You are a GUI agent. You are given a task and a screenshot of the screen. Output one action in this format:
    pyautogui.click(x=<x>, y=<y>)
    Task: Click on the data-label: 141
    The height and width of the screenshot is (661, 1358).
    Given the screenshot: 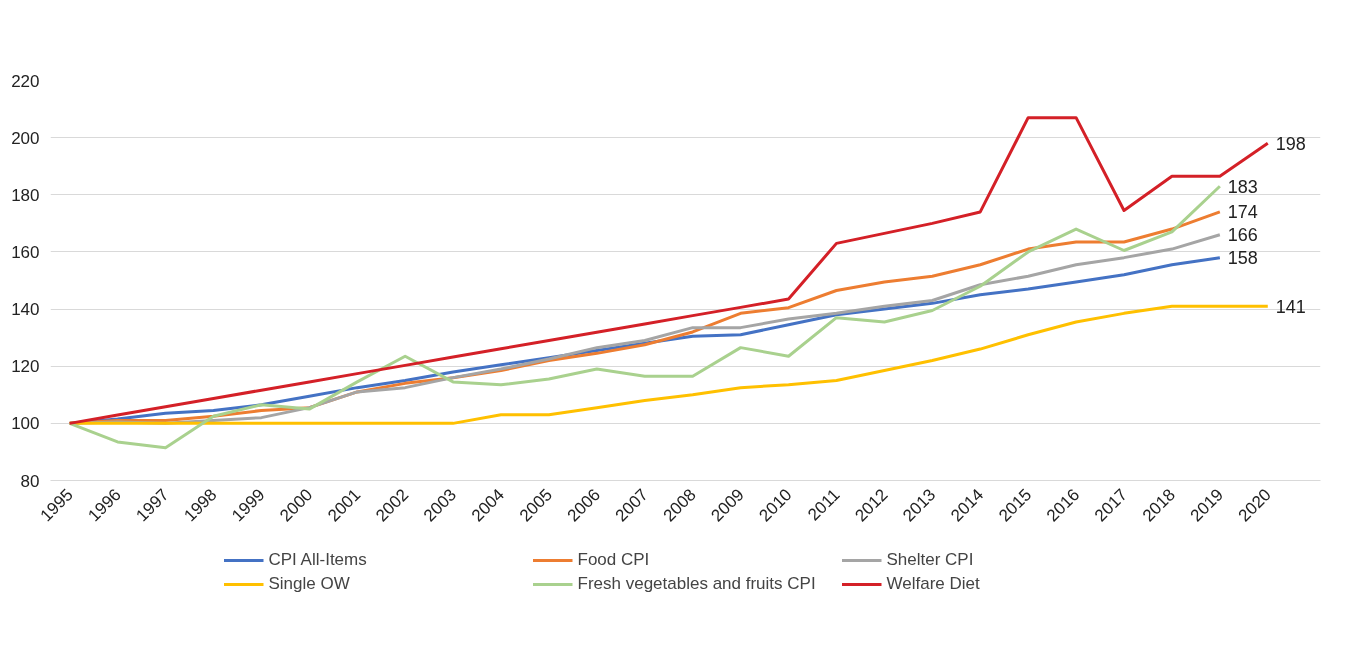 What is the action you would take?
    pyautogui.click(x=1290, y=306)
    